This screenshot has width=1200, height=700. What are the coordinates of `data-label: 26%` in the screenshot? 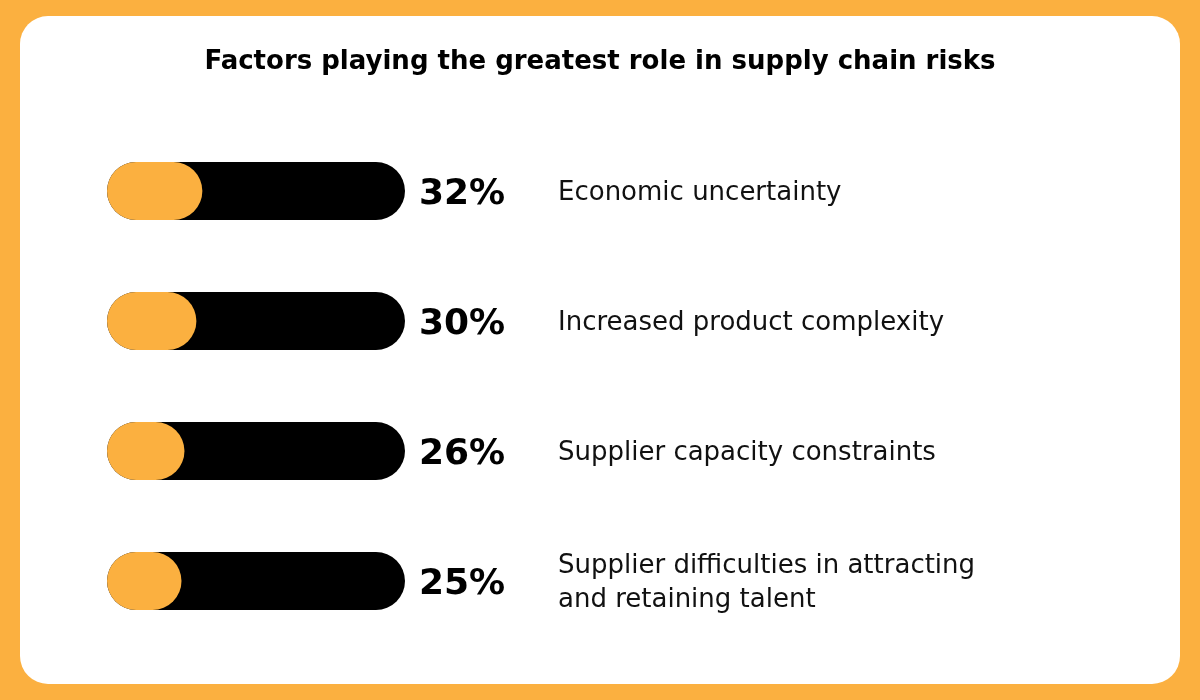 It's located at (462, 451).